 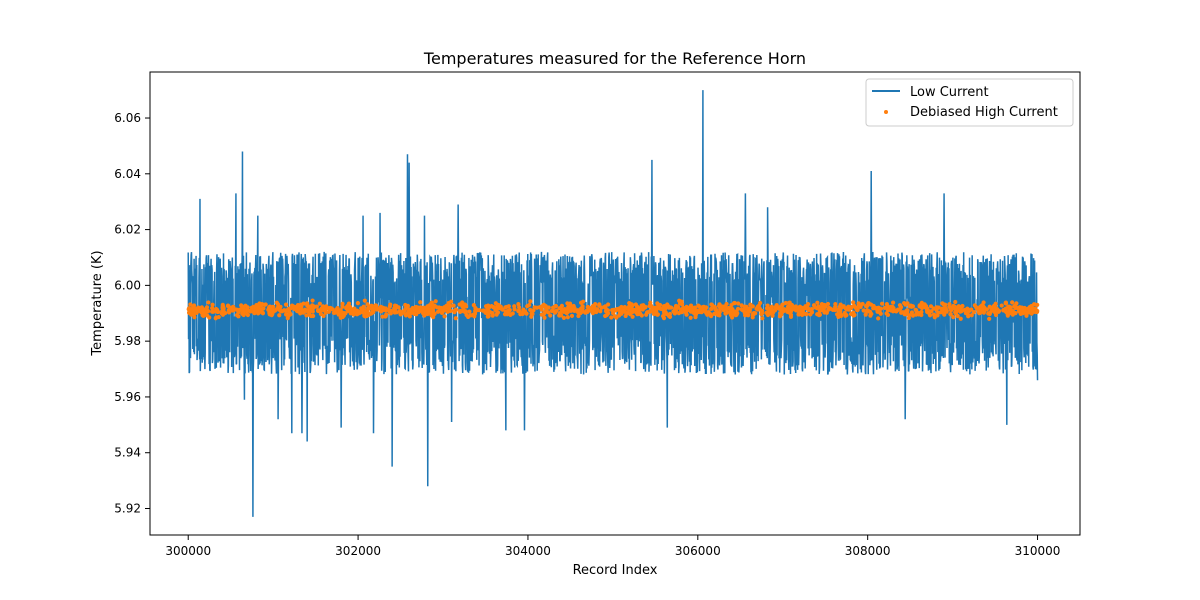 What do you see at coordinates (127, 118) in the screenshot?
I see `y-tick-label: 6.06` at bounding box center [127, 118].